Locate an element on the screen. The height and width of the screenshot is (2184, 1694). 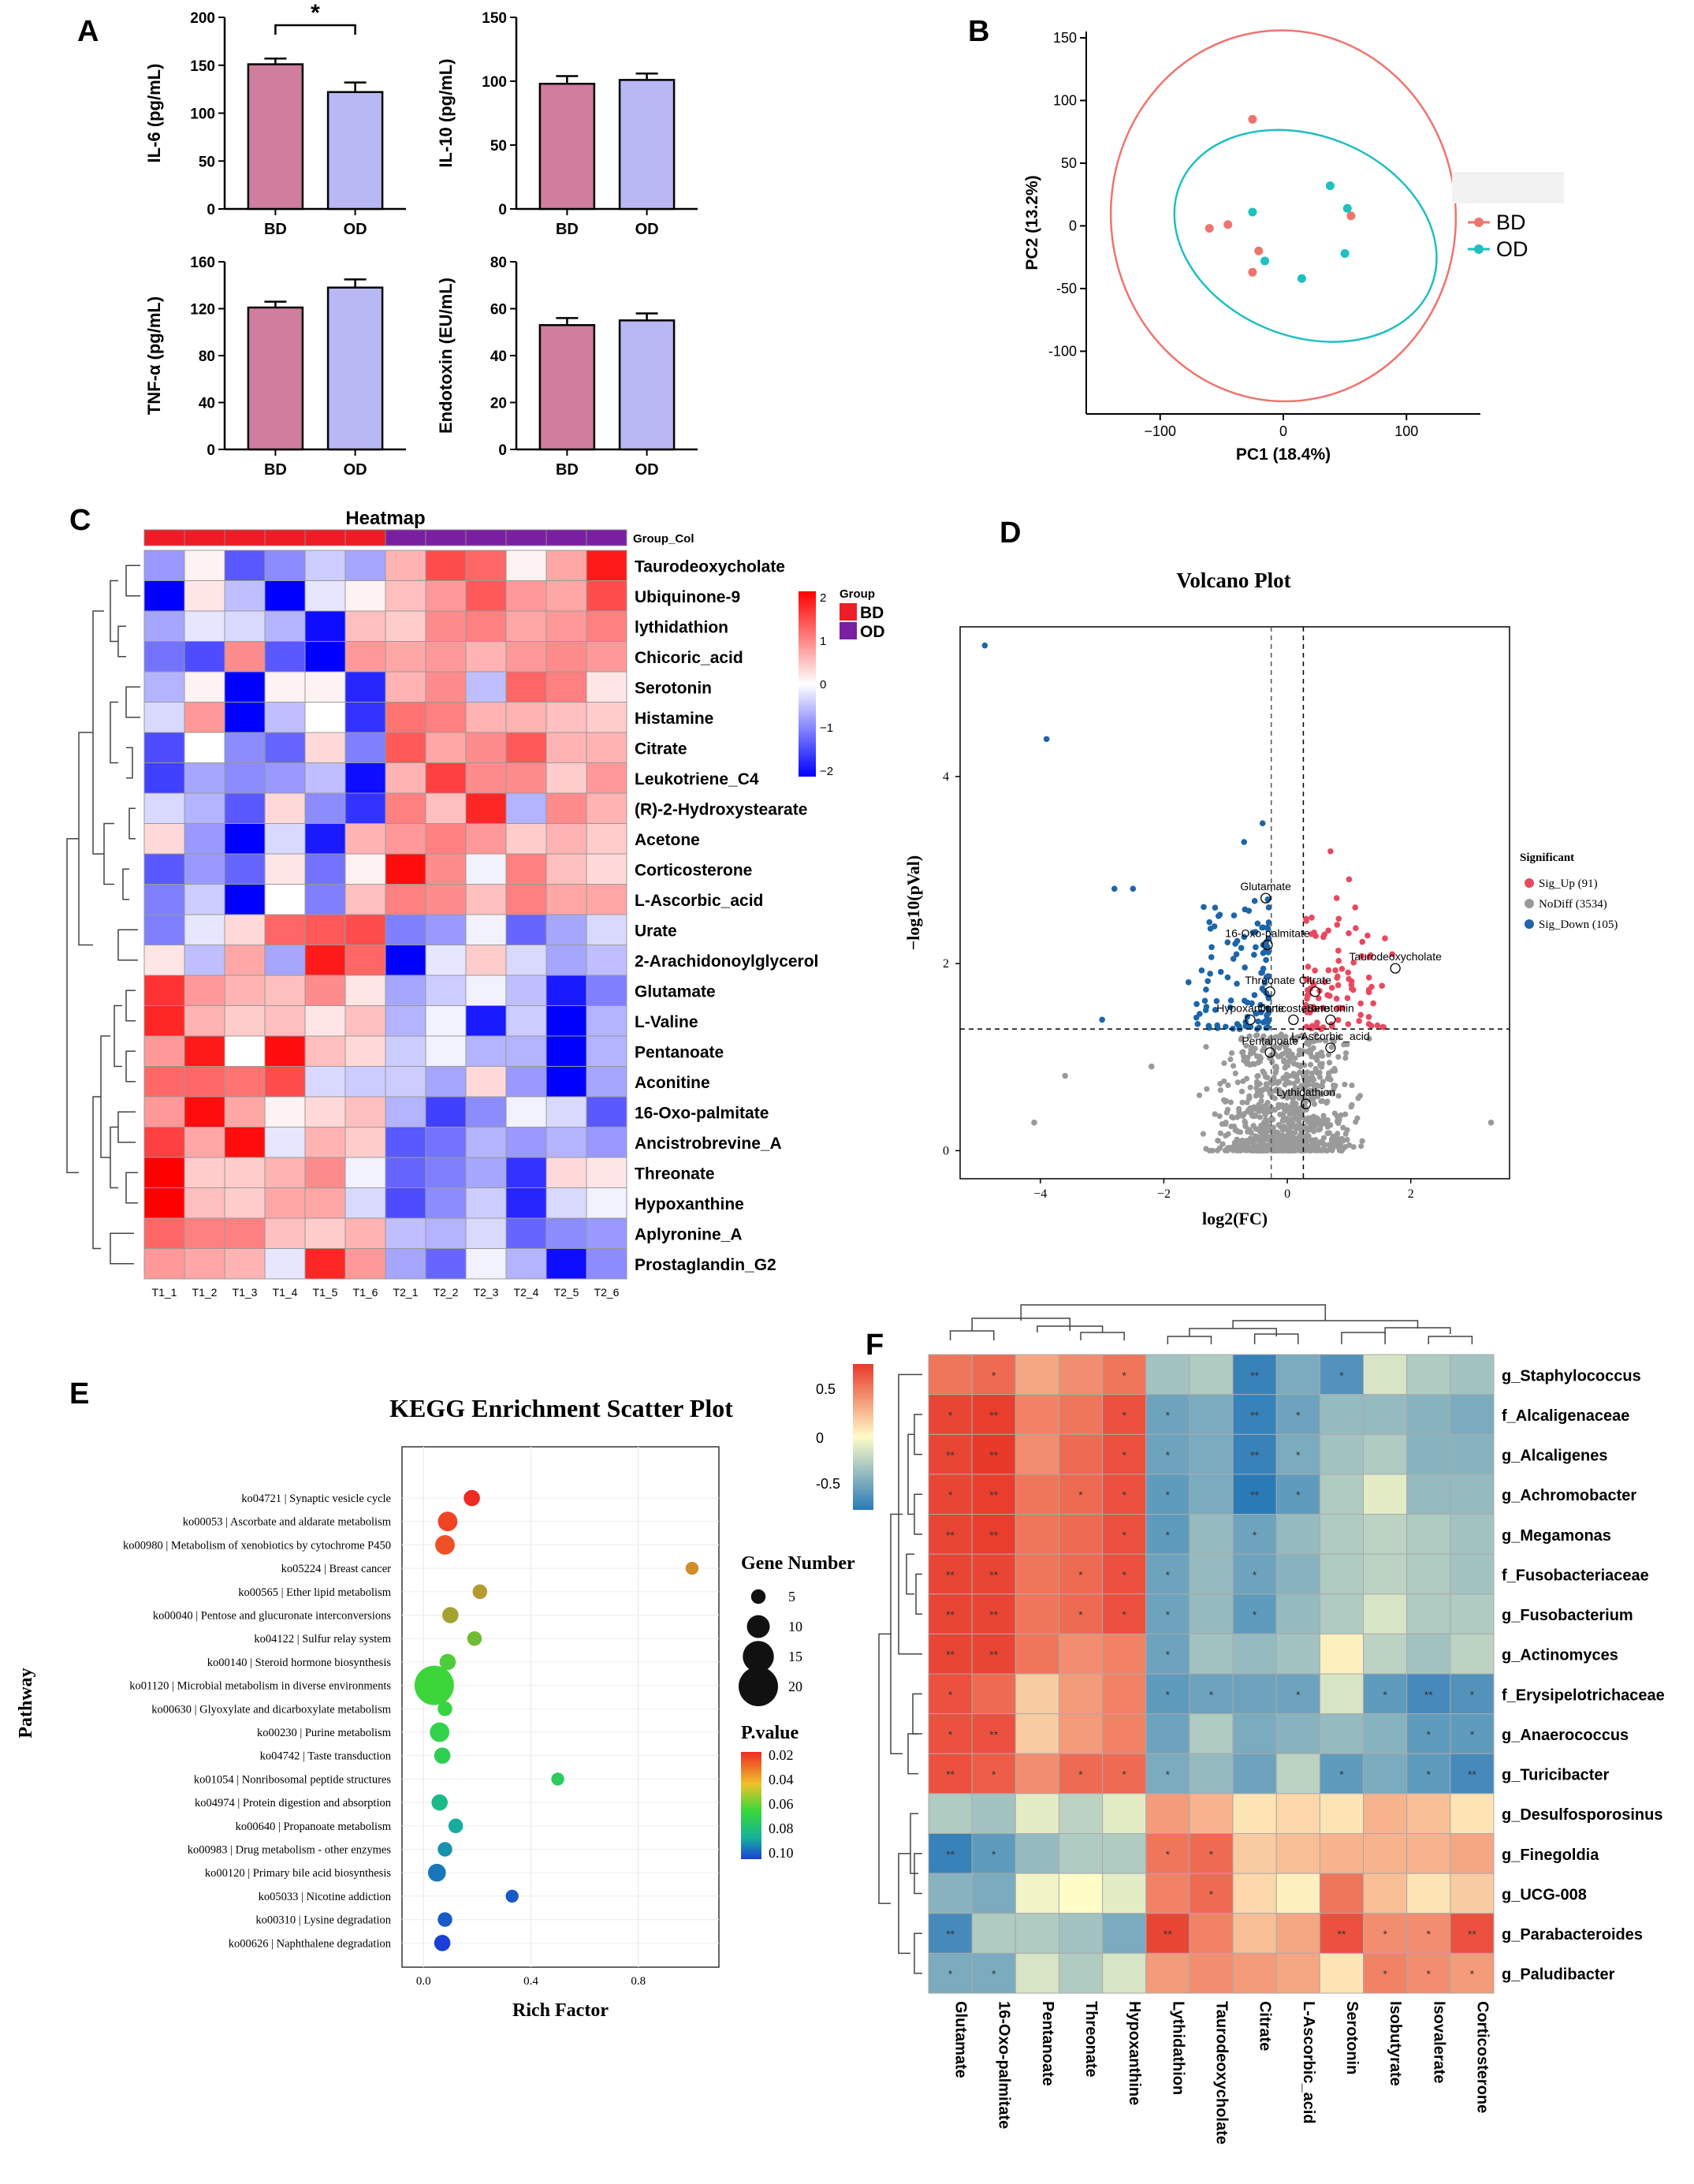
x-tick-label: BD is located at coordinates (568, 470).